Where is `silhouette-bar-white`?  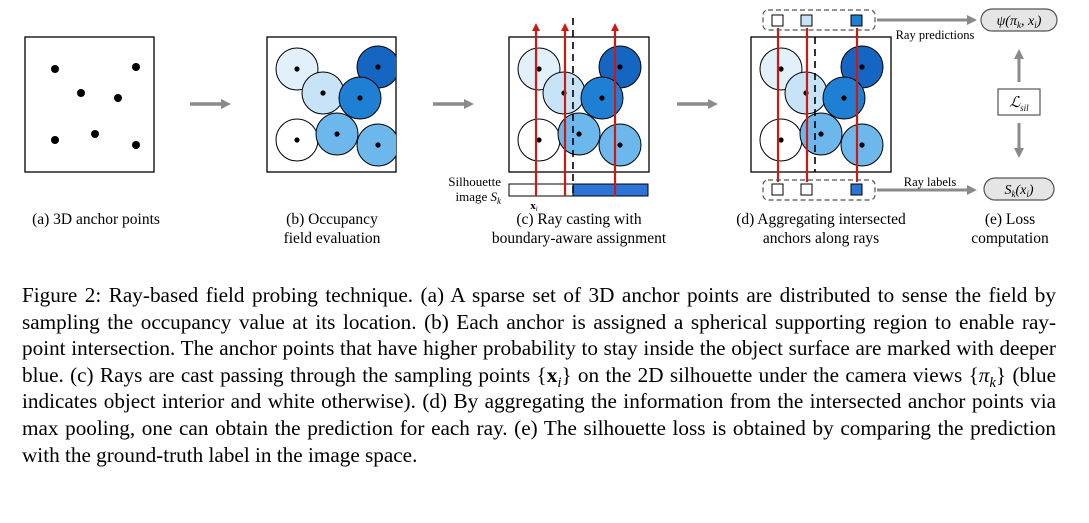 silhouette-bar-white is located at coordinates (541, 190).